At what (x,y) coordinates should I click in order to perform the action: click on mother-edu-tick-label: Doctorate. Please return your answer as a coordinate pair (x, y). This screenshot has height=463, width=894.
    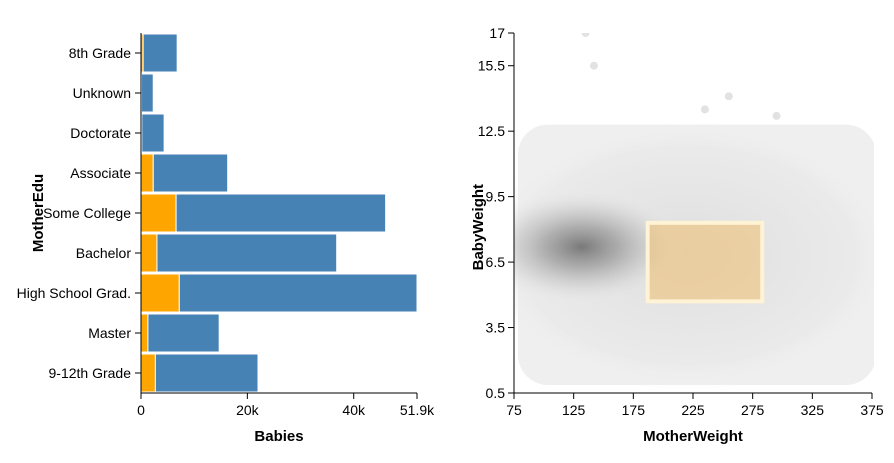
    Looking at the image, I should click on (100, 133).